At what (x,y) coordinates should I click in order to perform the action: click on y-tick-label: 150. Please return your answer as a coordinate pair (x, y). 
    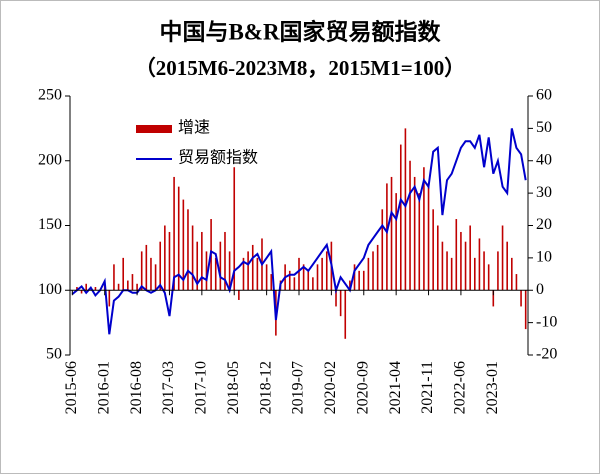
    Looking at the image, I should click on (50, 224).